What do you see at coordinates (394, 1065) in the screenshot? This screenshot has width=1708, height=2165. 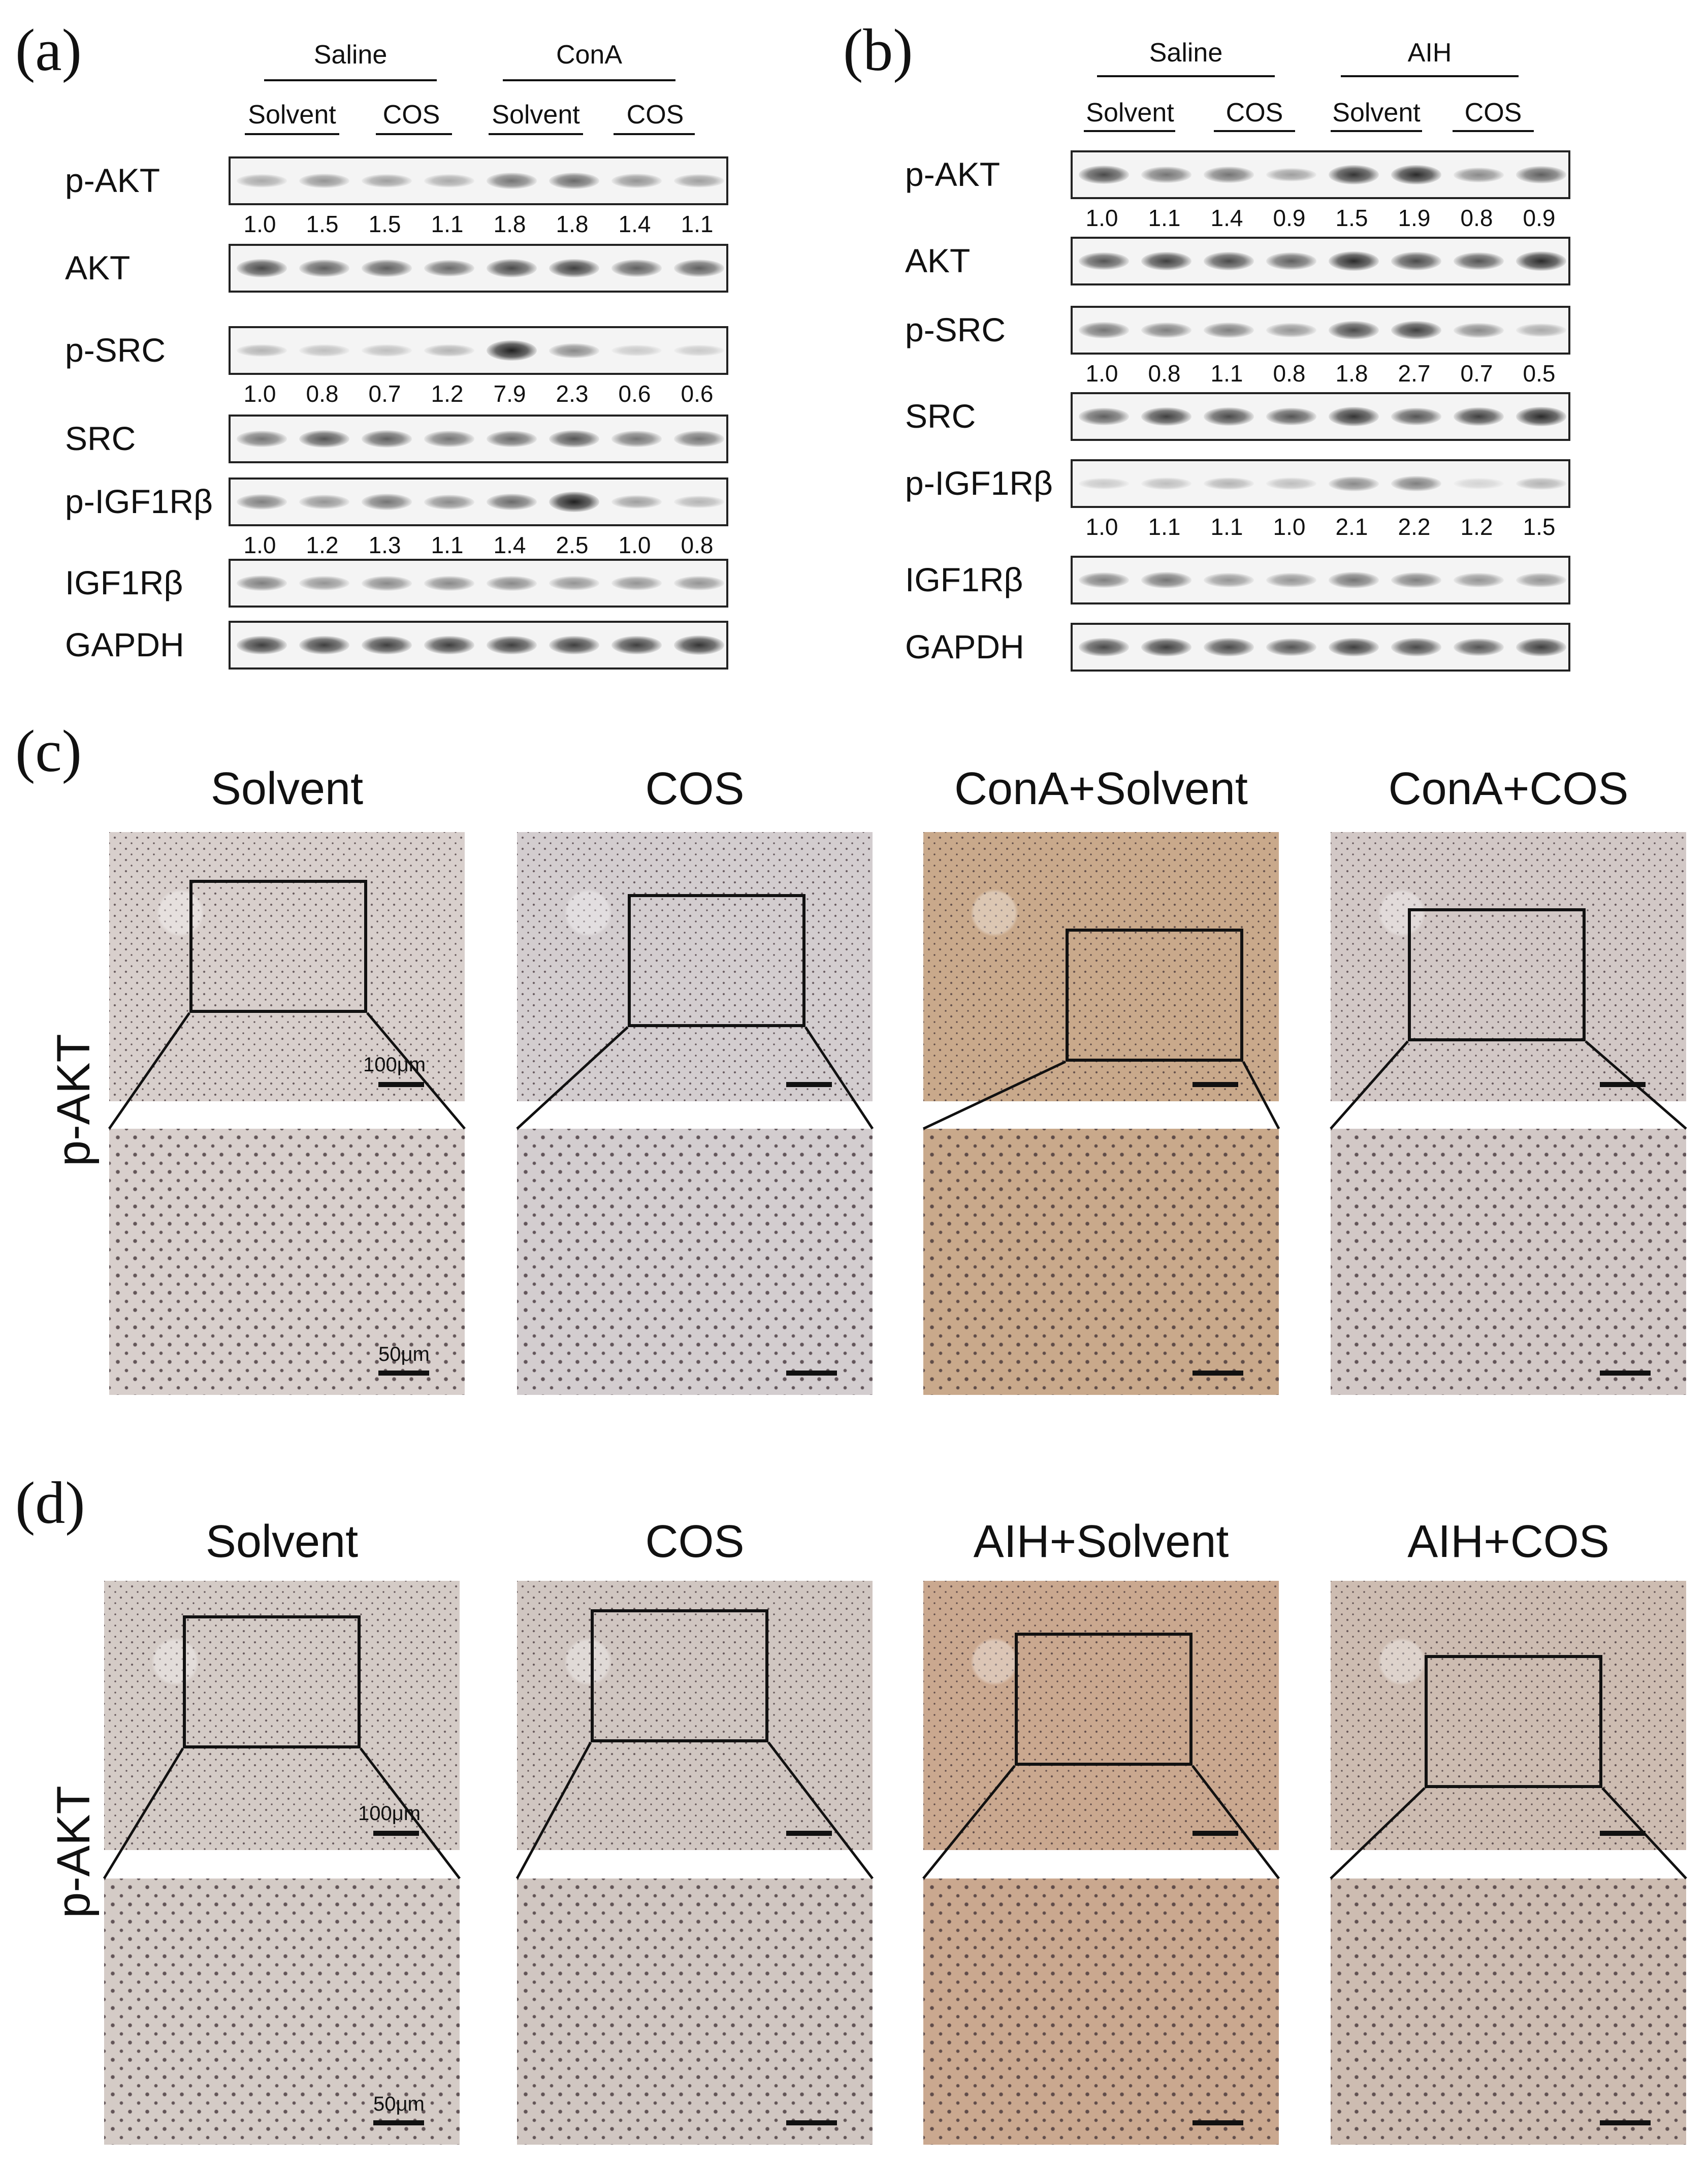 I see `scale-label-low-mag: 100μm` at bounding box center [394, 1065].